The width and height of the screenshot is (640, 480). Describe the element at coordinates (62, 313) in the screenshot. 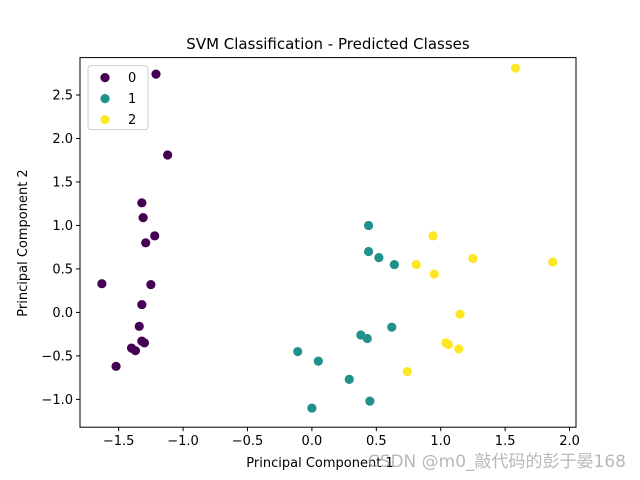

I see `y-tick-label: 0.0` at that location.